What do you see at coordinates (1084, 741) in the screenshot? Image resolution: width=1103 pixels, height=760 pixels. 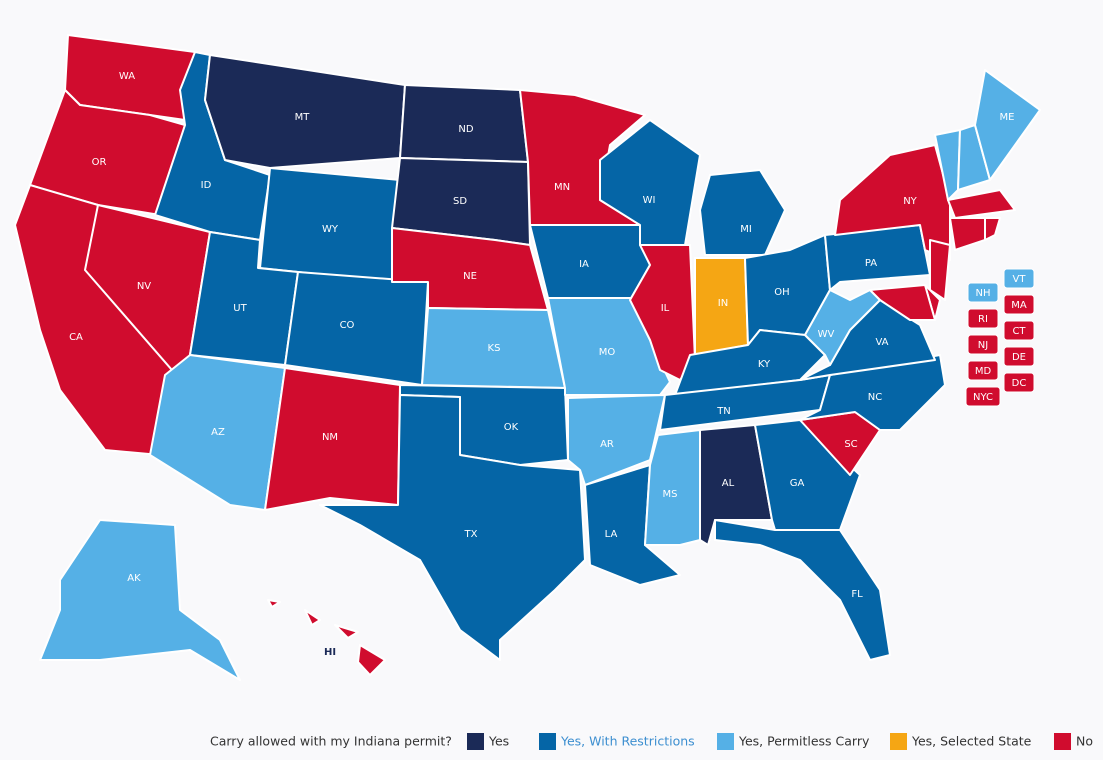 I see `legend-label: No` at bounding box center [1084, 741].